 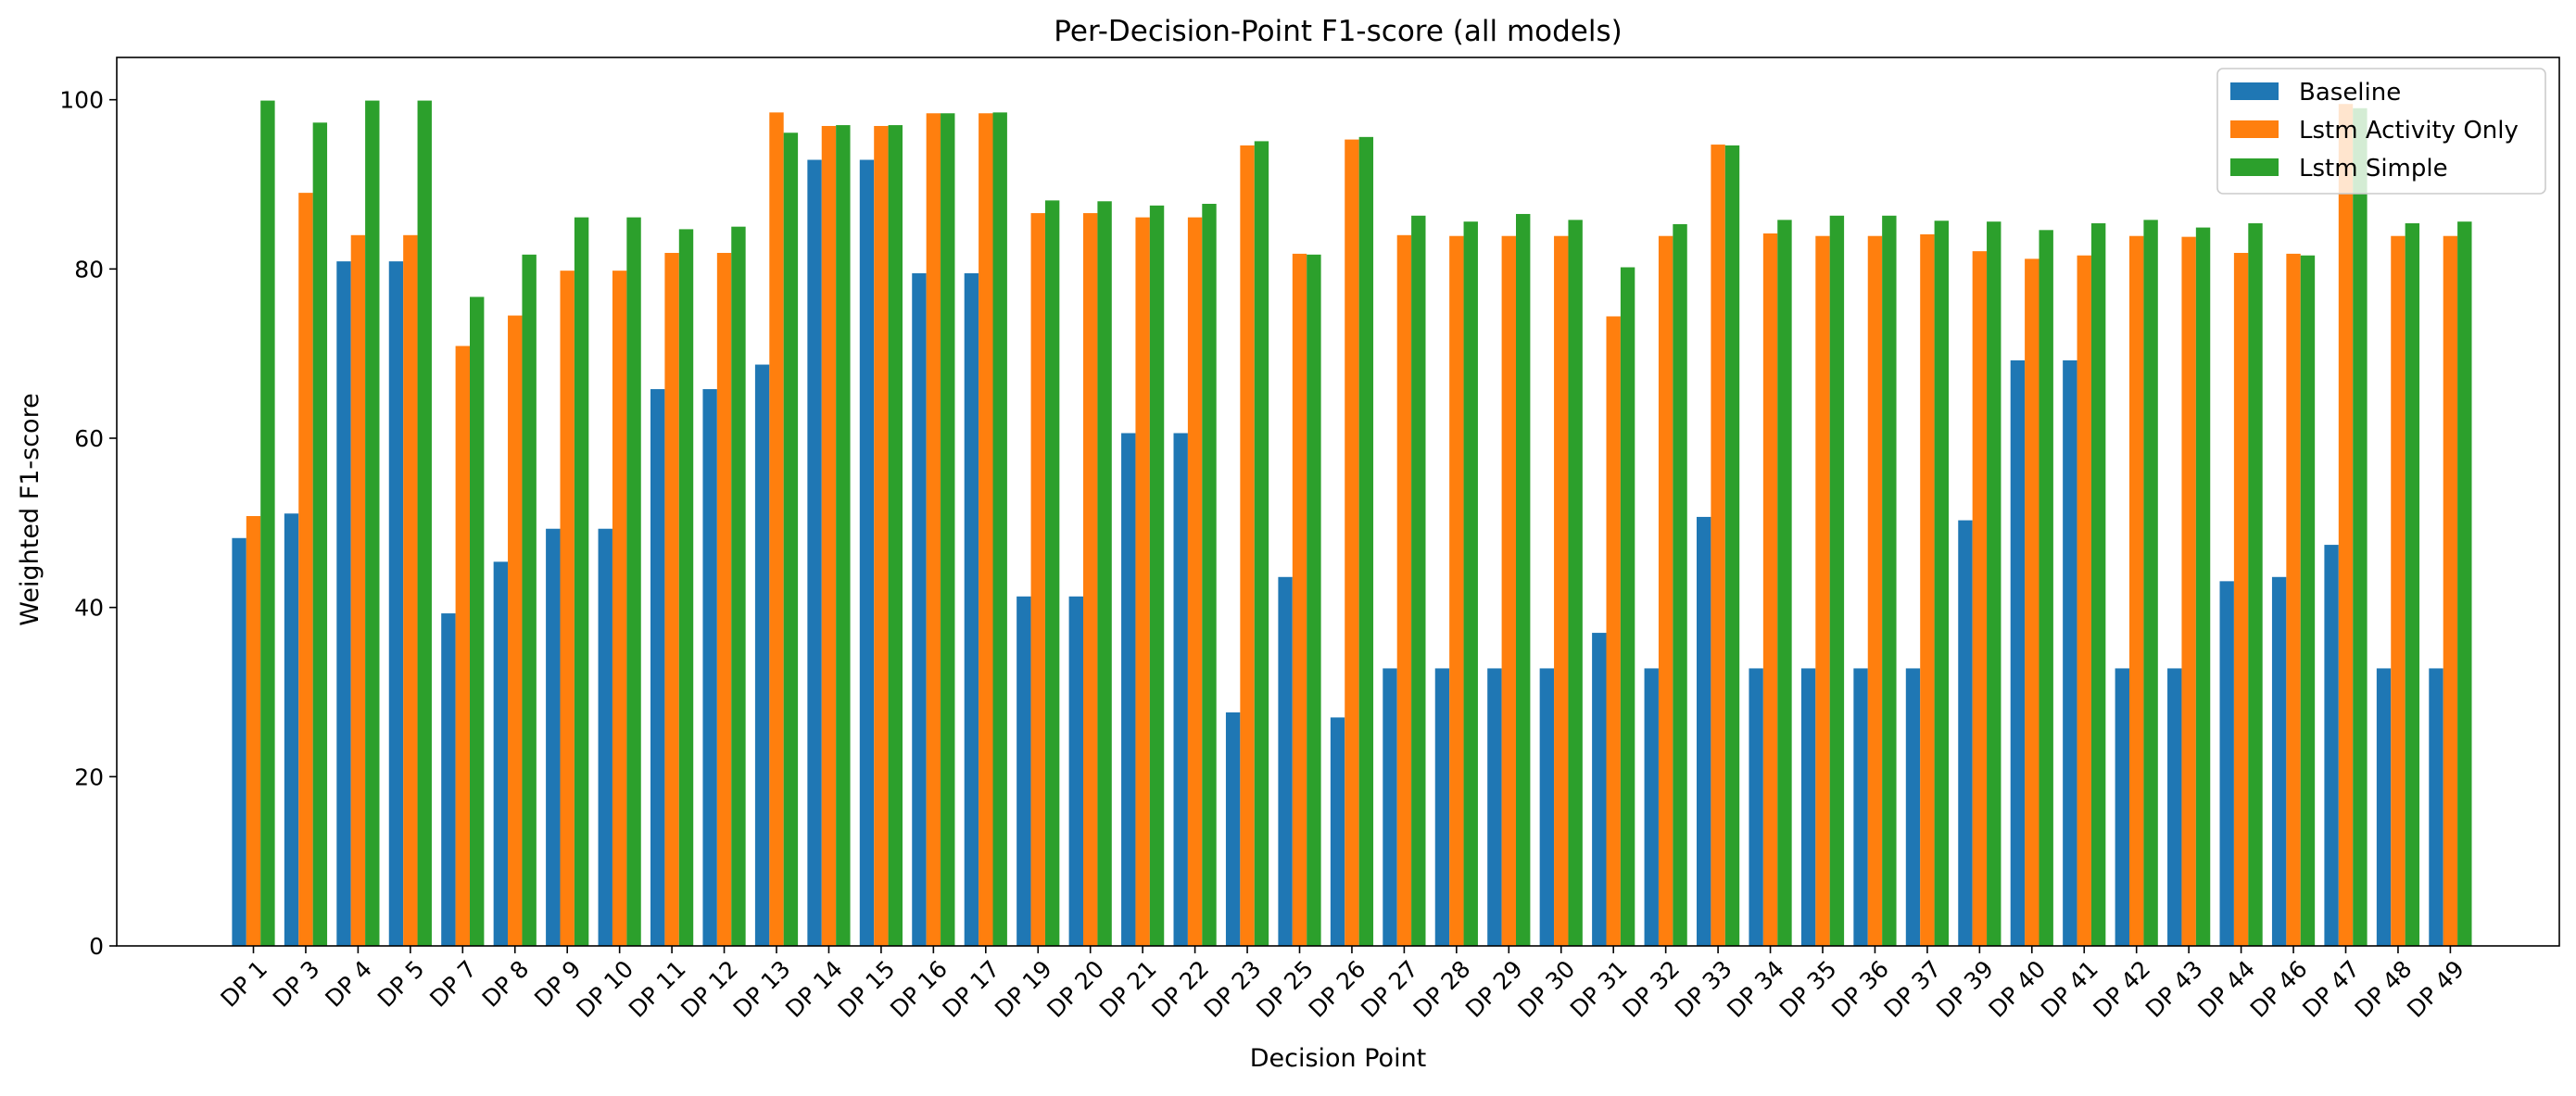 What do you see at coordinates (2254, 167) in the screenshot?
I see `legend-swatch-lstm-simple` at bounding box center [2254, 167].